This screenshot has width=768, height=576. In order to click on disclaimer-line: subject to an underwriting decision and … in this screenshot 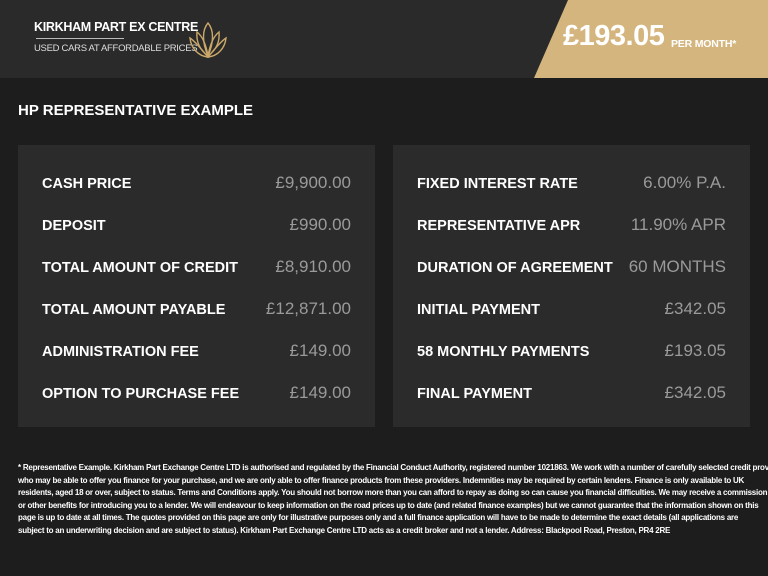, I will do `click(344, 530)`.